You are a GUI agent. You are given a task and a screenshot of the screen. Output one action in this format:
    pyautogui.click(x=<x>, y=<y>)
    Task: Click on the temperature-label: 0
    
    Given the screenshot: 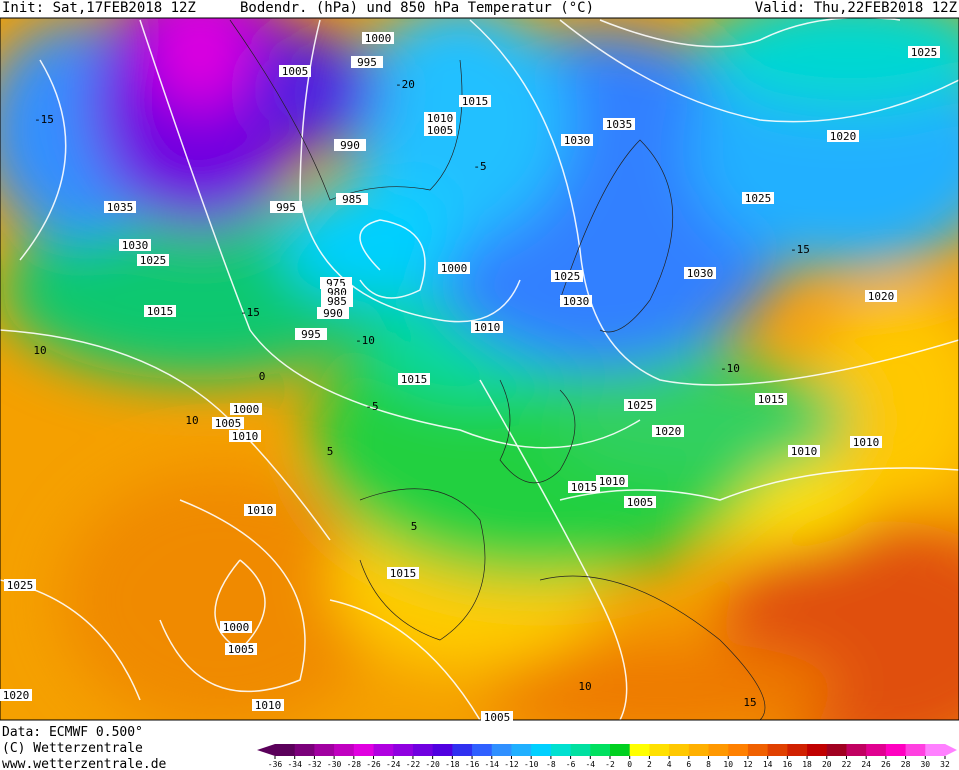 What is the action you would take?
    pyautogui.click(x=262, y=376)
    